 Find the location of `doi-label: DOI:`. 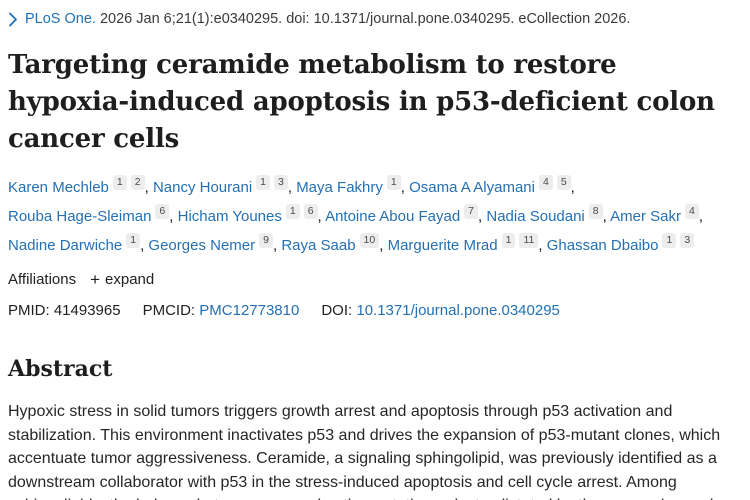

doi-label: DOI: is located at coordinates (337, 310).